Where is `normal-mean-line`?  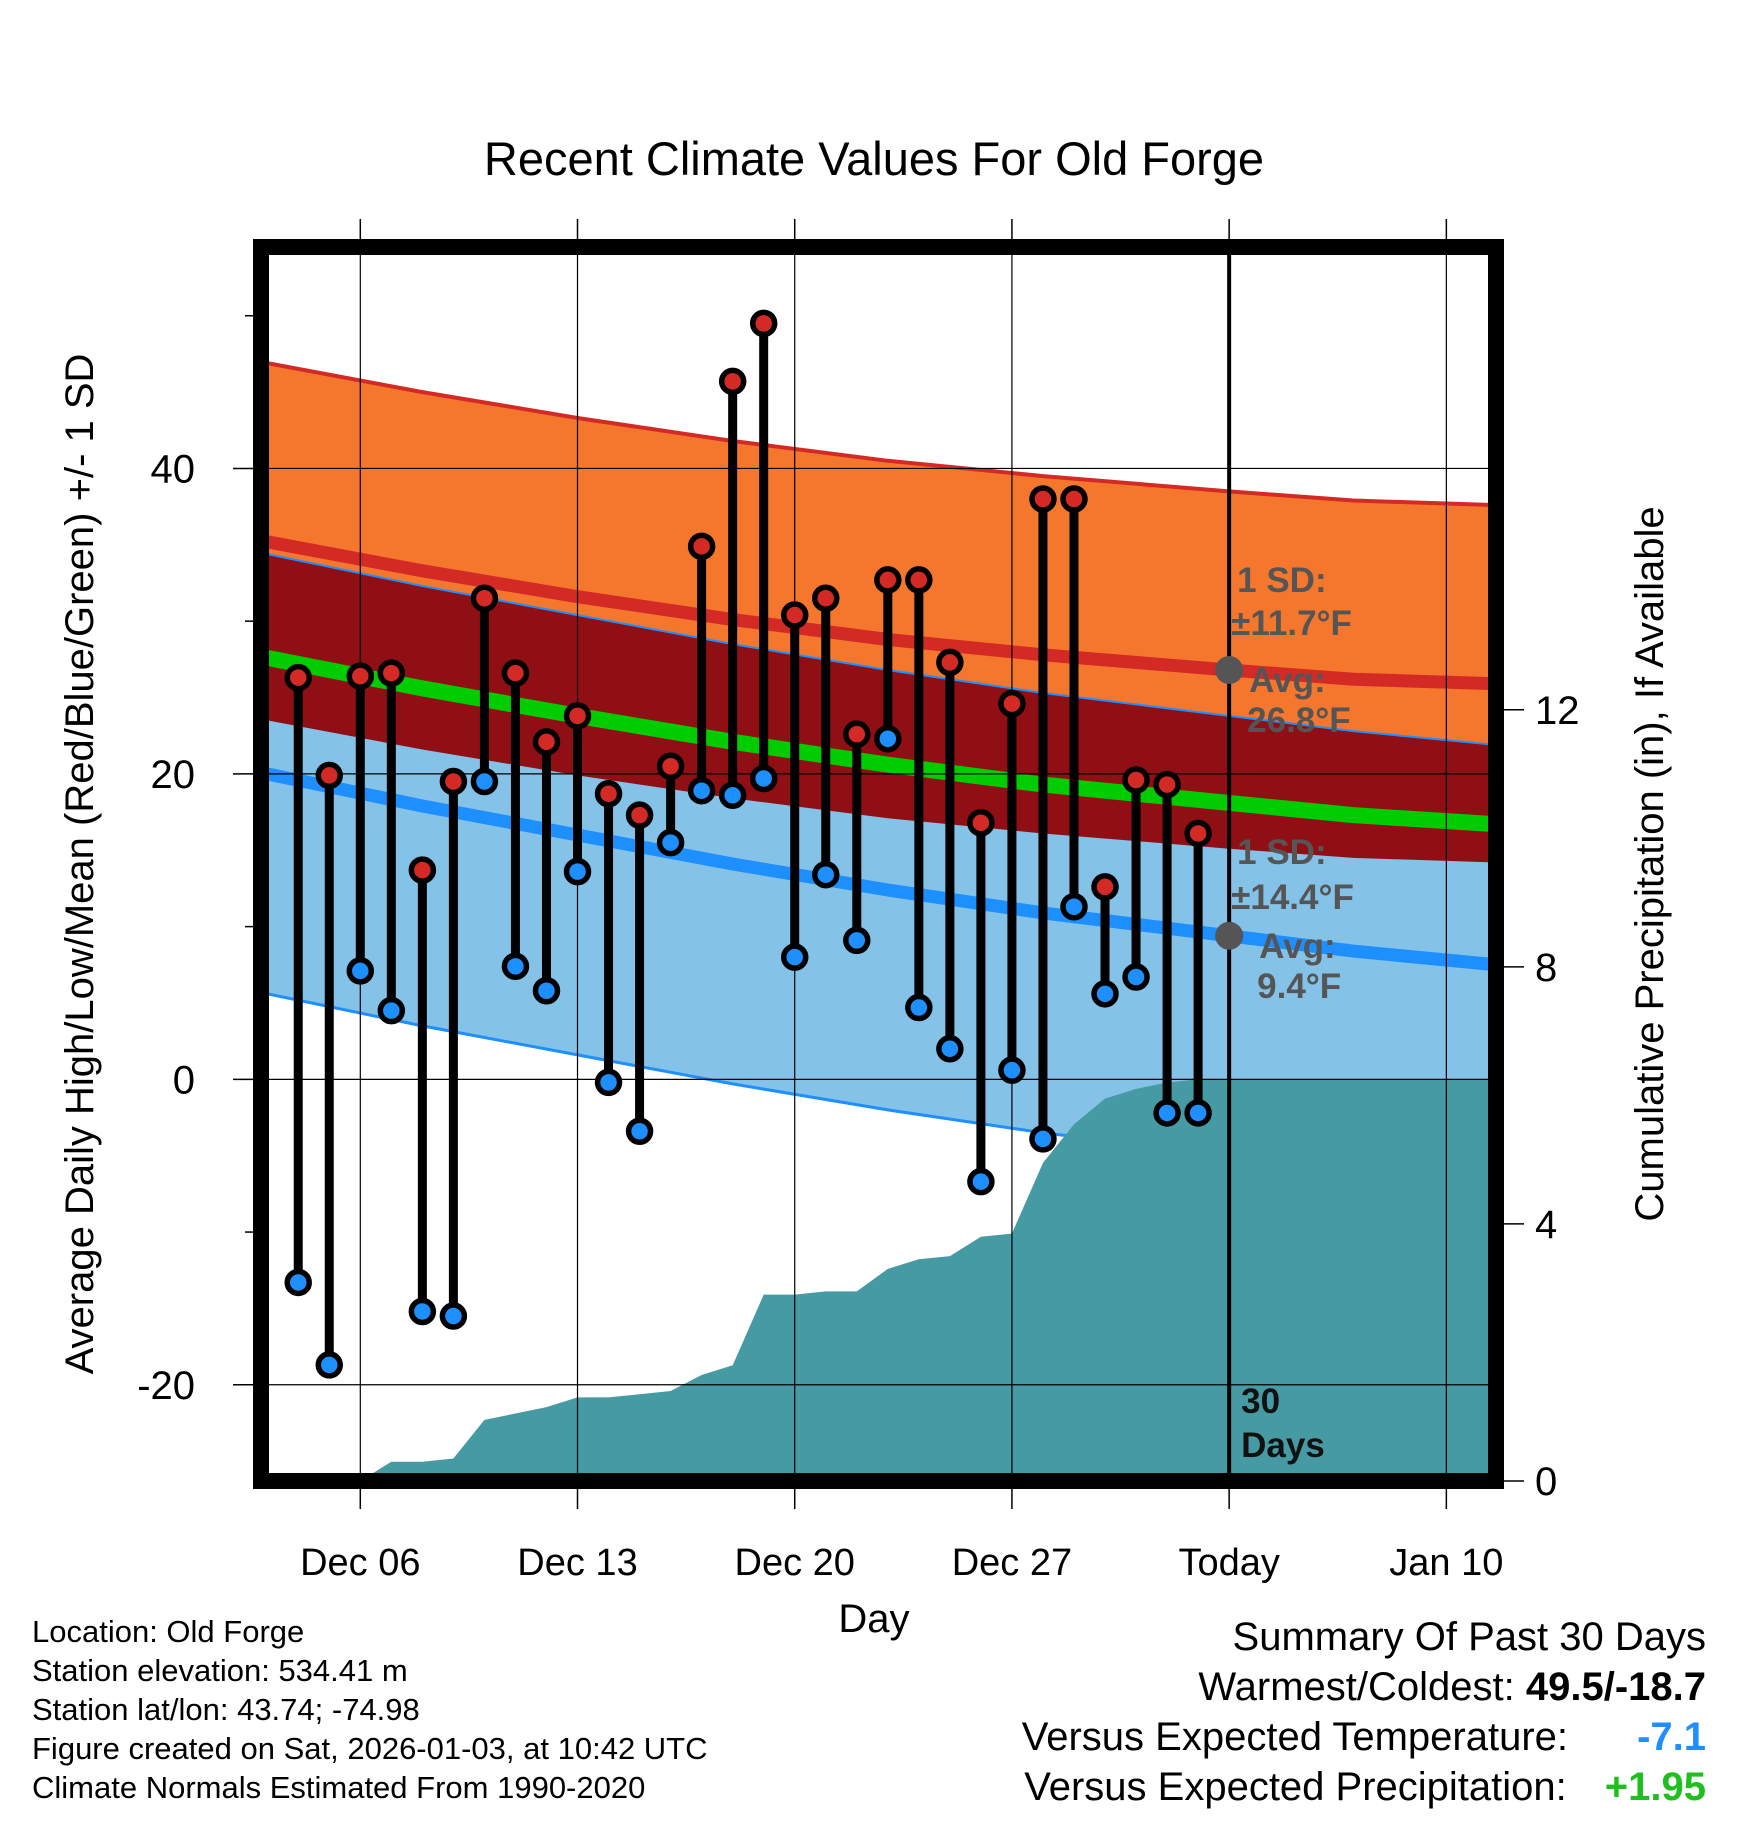 normal-mean-line is located at coordinates (880, 741).